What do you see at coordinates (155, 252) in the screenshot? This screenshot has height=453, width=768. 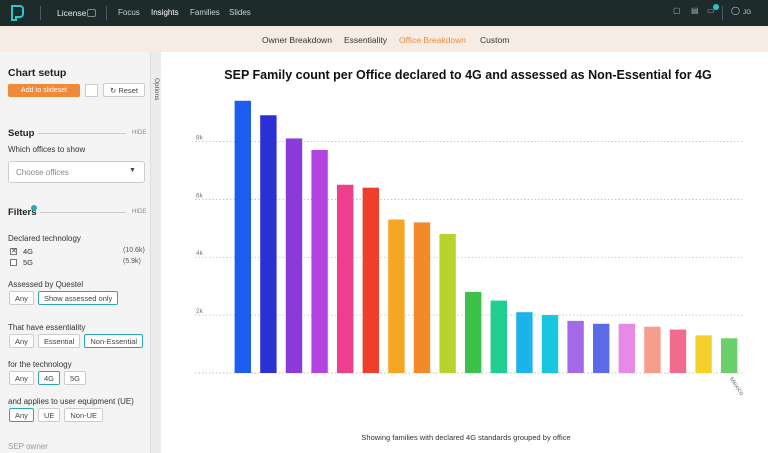 I see `options-tab: Options` at bounding box center [155, 252].